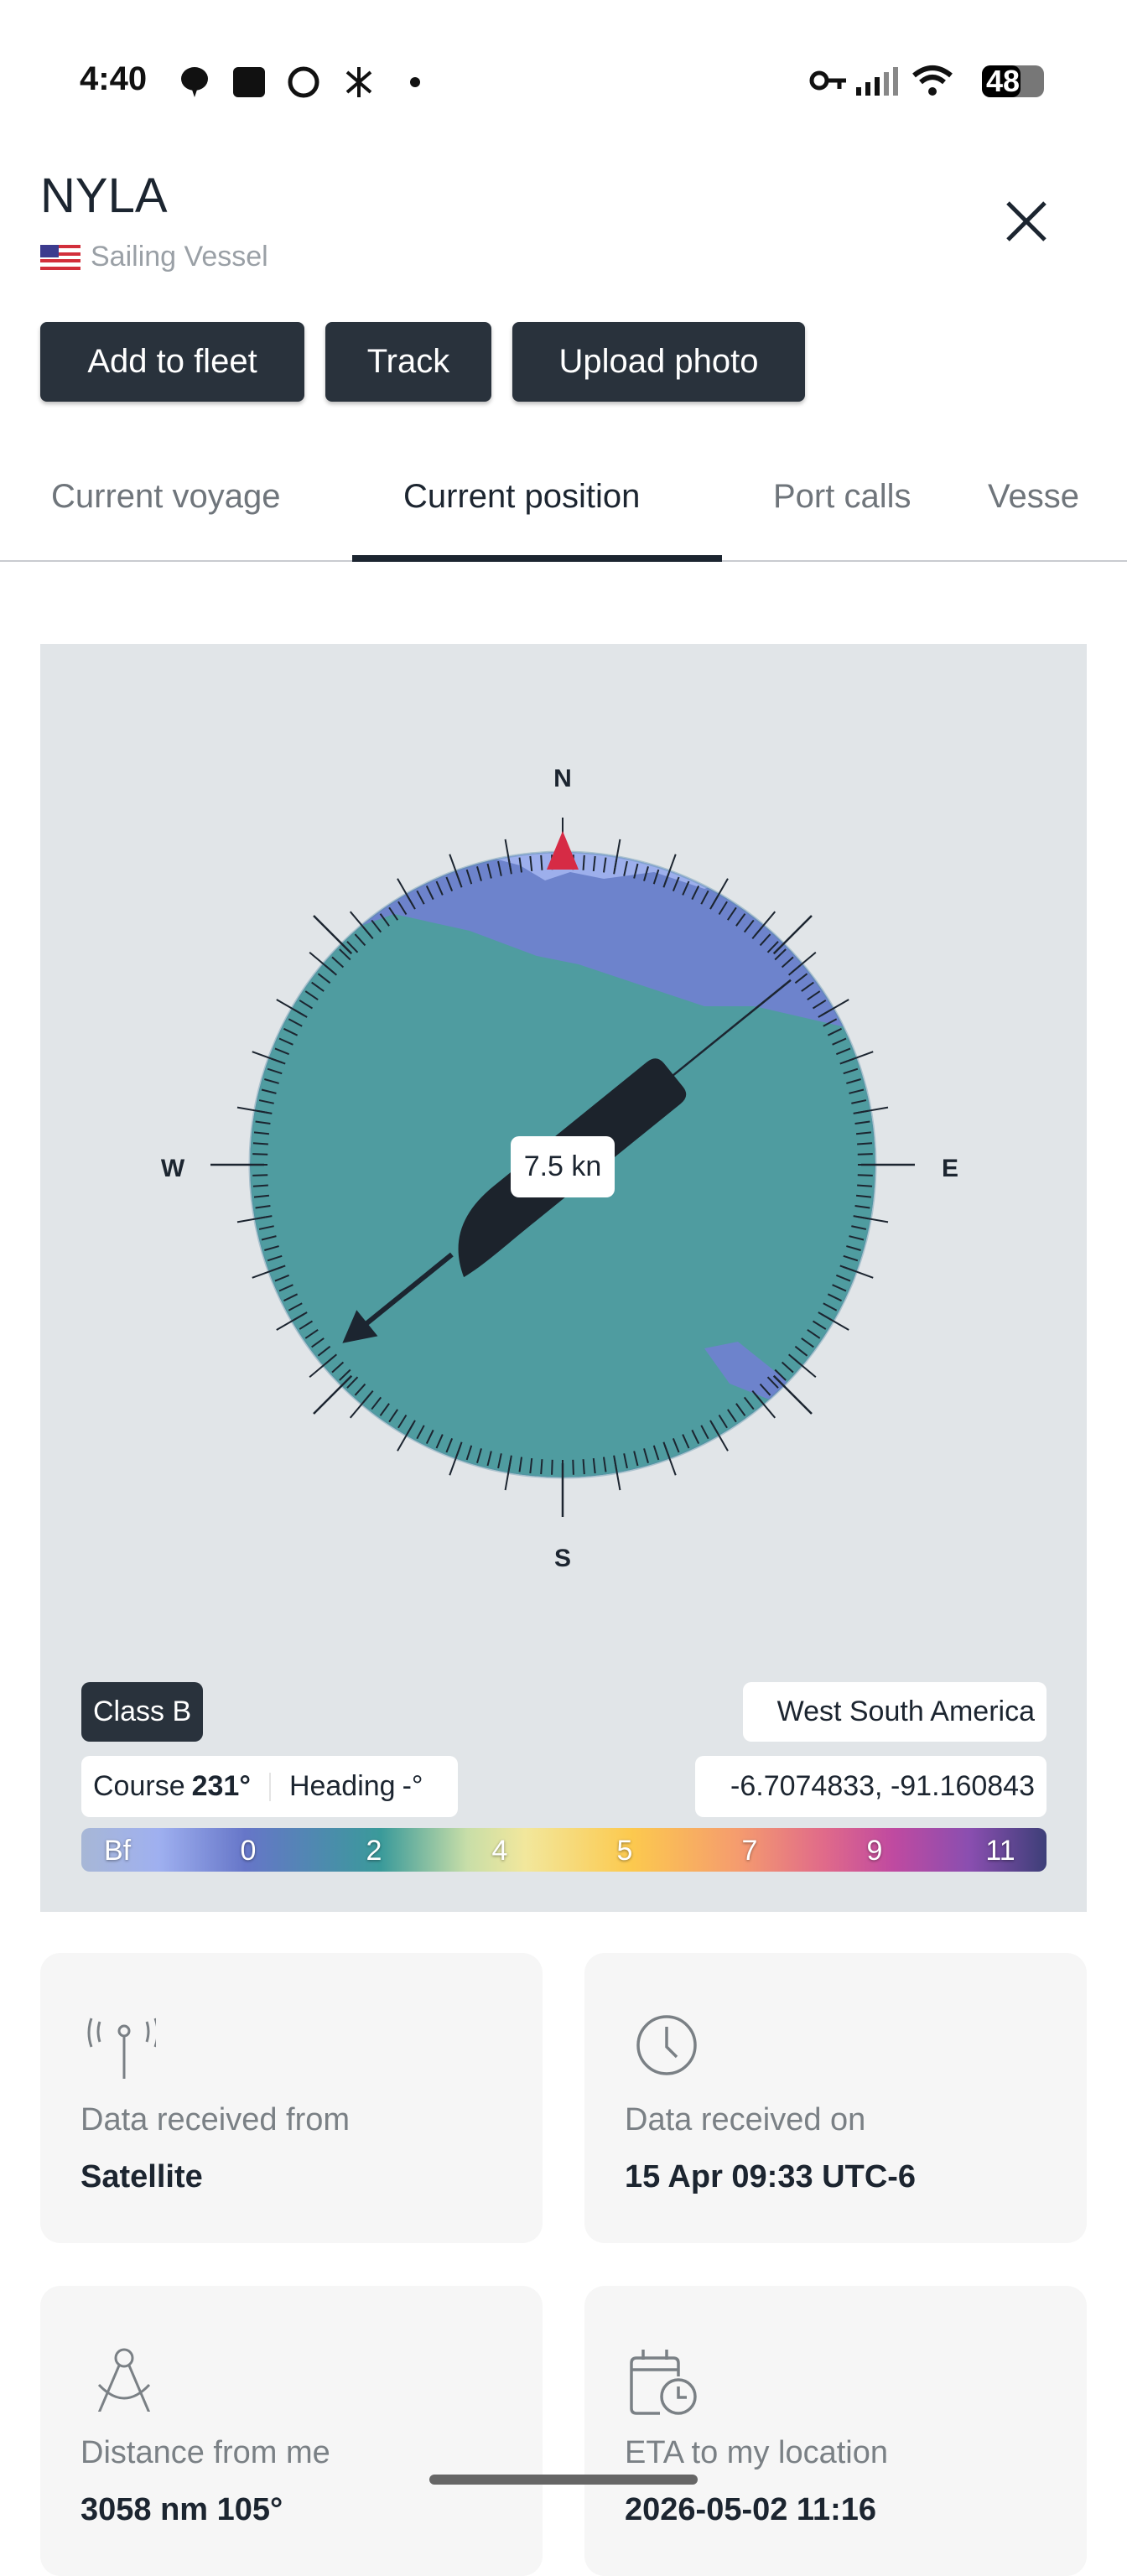 The image size is (1127, 2576). What do you see at coordinates (166, 496) in the screenshot?
I see `tab-current-voyage: Current voyage` at bounding box center [166, 496].